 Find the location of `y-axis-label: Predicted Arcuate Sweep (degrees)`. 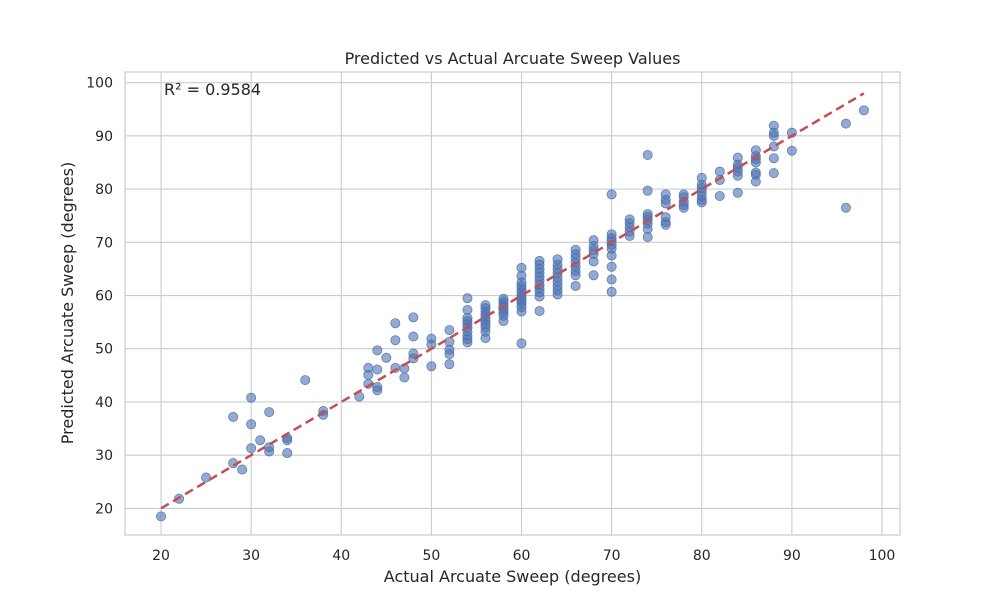

y-axis-label: Predicted Arcuate Sweep (degrees) is located at coordinates (67, 303).